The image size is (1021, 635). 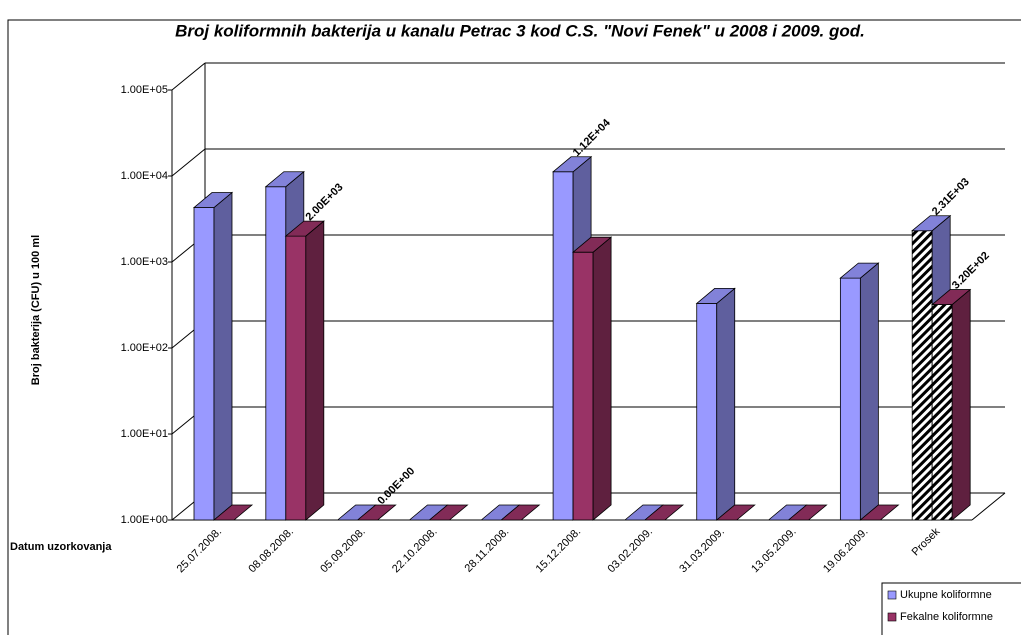 What do you see at coordinates (144, 90) in the screenshot?
I see `y-tick-label: 1.00E+05` at bounding box center [144, 90].